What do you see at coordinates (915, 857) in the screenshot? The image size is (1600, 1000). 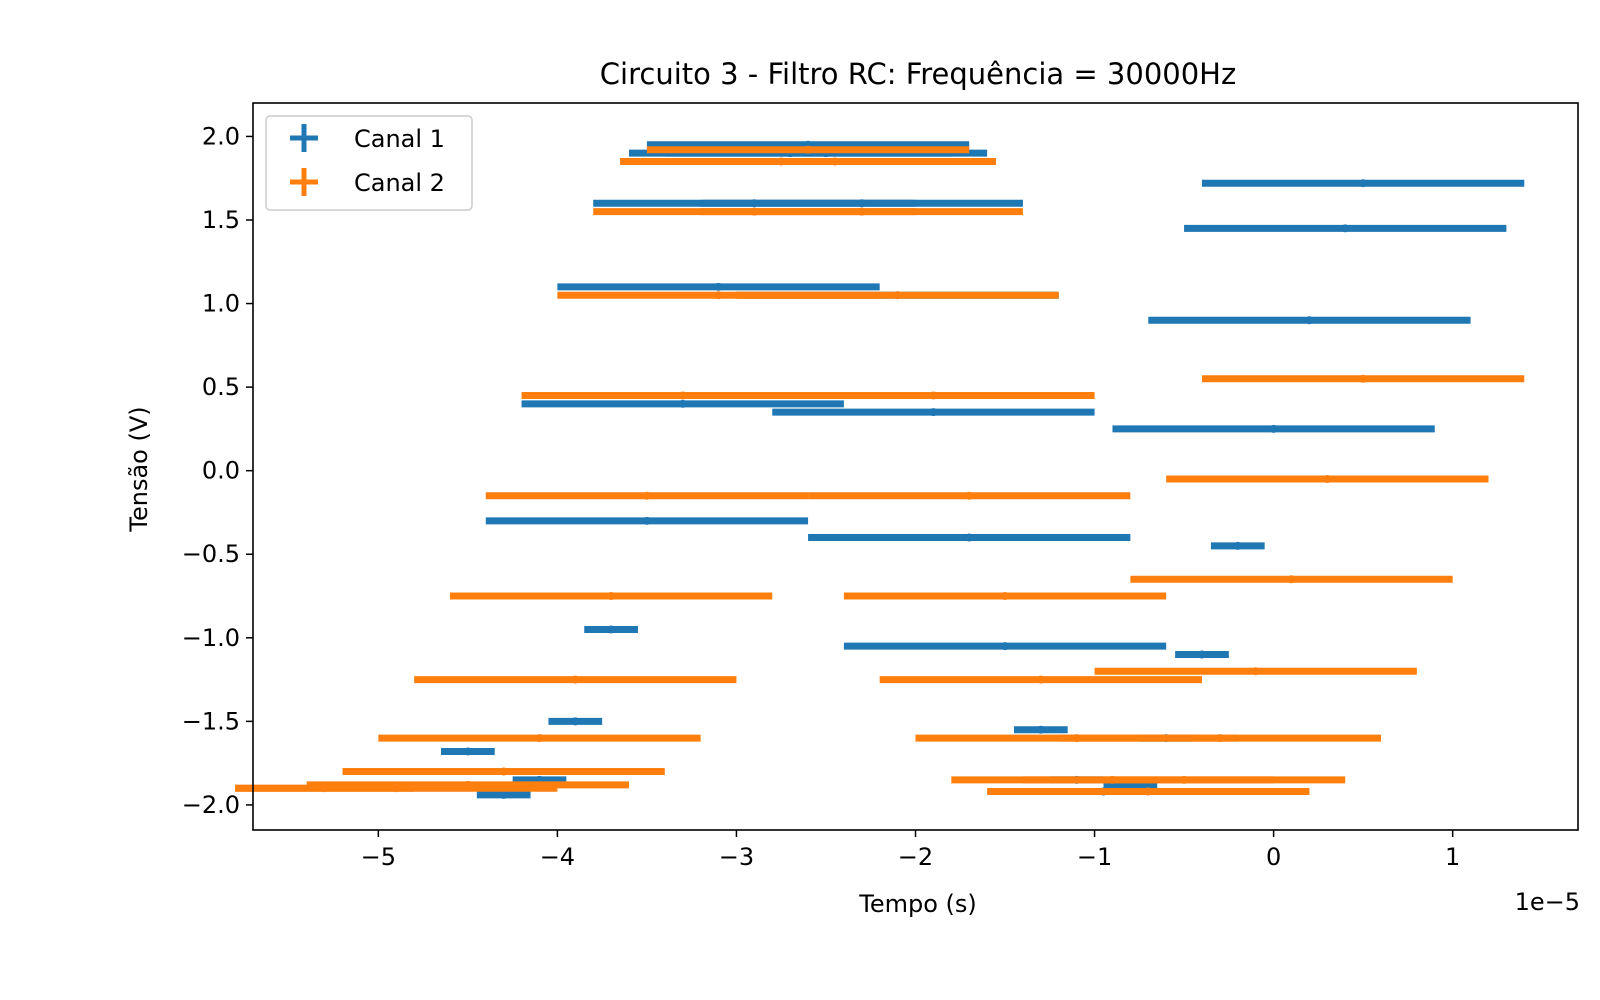 I see `x-tick-label: −2` at bounding box center [915, 857].